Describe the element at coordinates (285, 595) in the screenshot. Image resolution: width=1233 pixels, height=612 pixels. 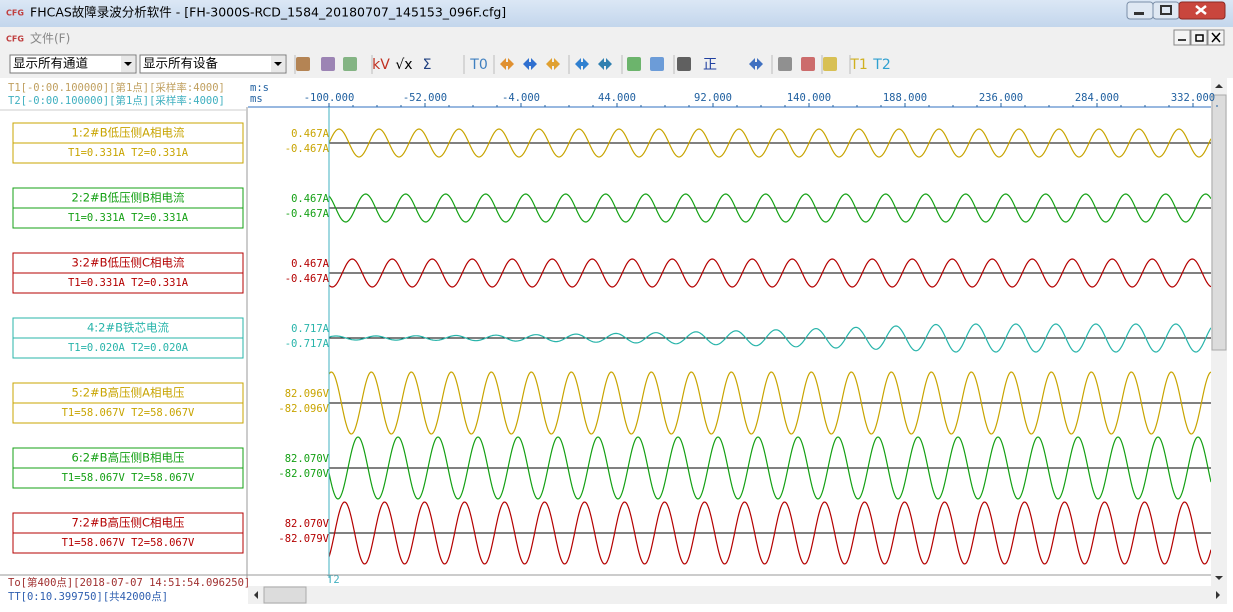
I see `h-scroll-thumb` at that location.